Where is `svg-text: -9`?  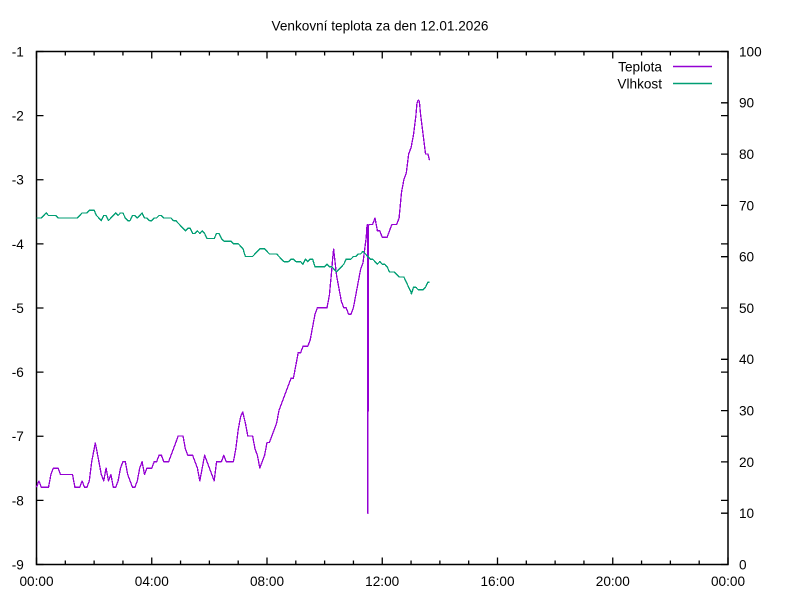
svg-text: -9 is located at coordinates (18, 564).